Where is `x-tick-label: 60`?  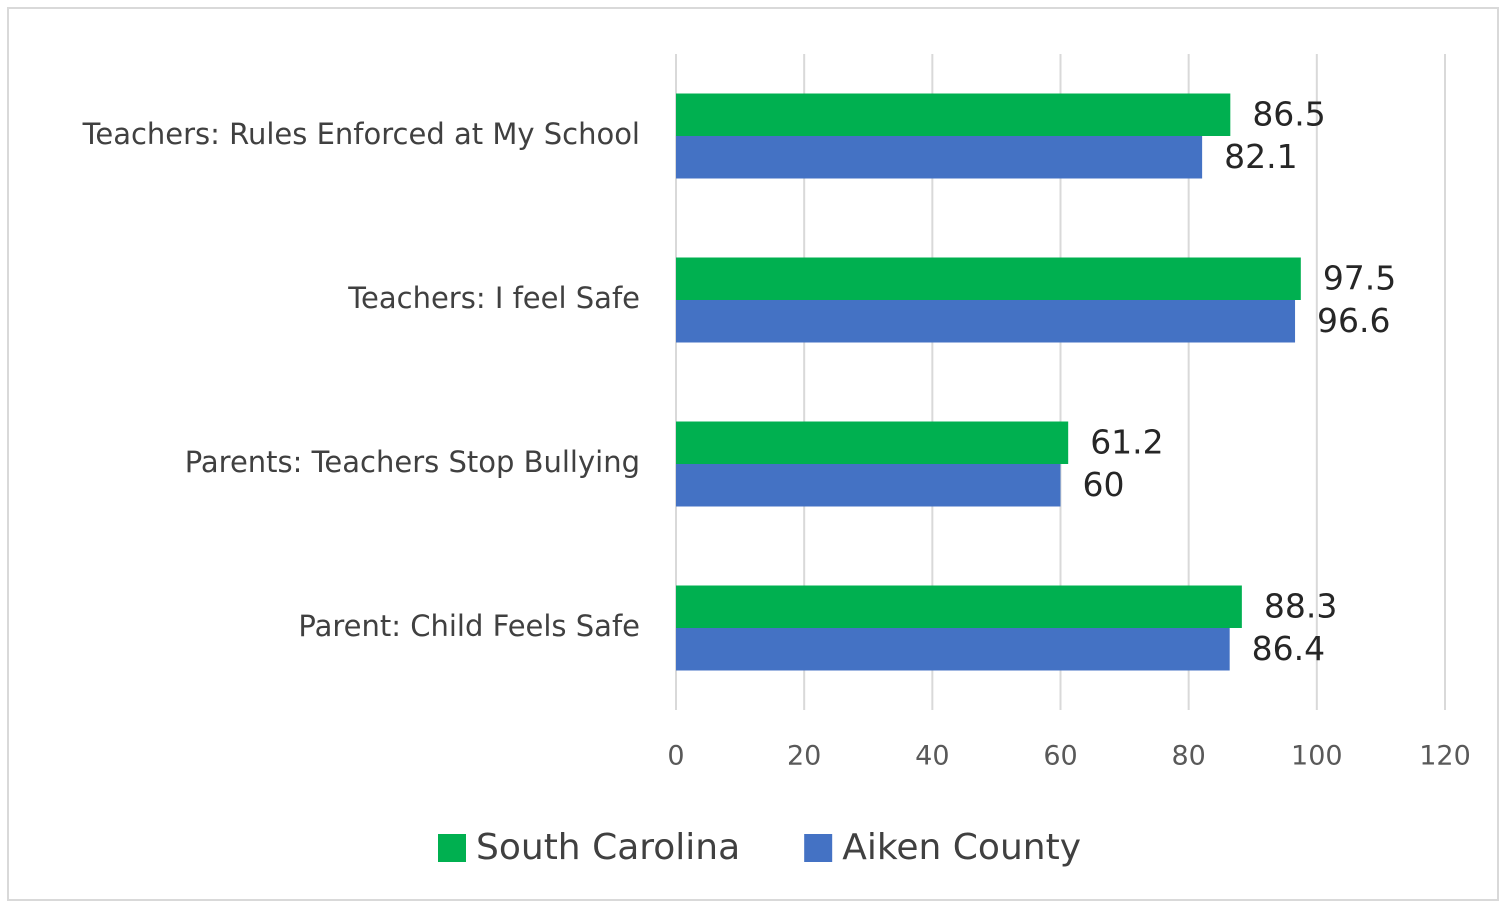
x-tick-label: 60 is located at coordinates (1060, 756).